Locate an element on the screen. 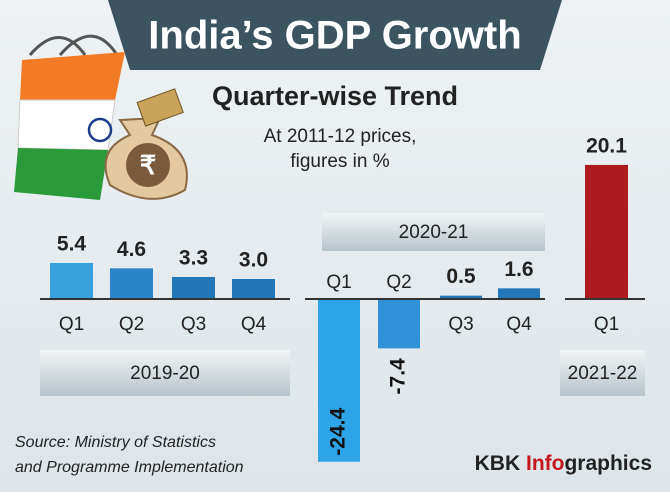 The height and width of the screenshot is (497, 670). year-label: 2021-22 is located at coordinates (603, 373).